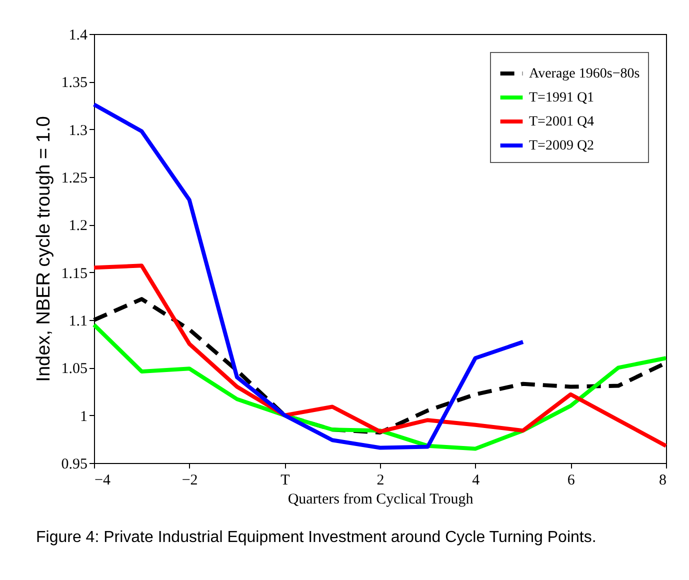  Describe the element at coordinates (476, 480) in the screenshot. I see `x-tick-label: 4` at that location.